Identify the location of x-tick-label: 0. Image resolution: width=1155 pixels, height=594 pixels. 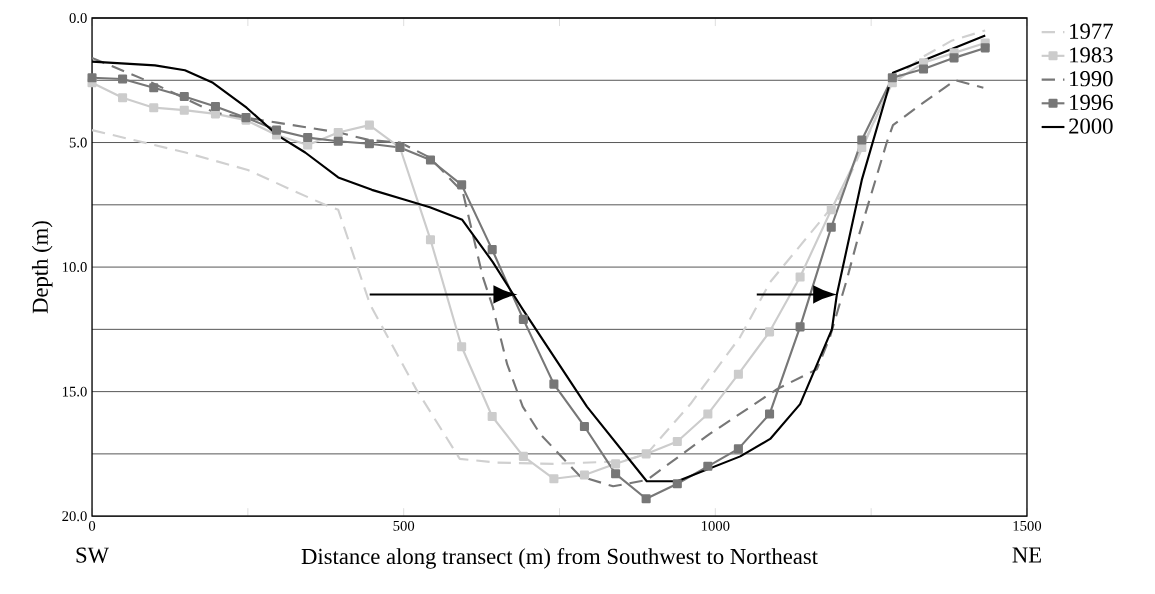
(92, 525).